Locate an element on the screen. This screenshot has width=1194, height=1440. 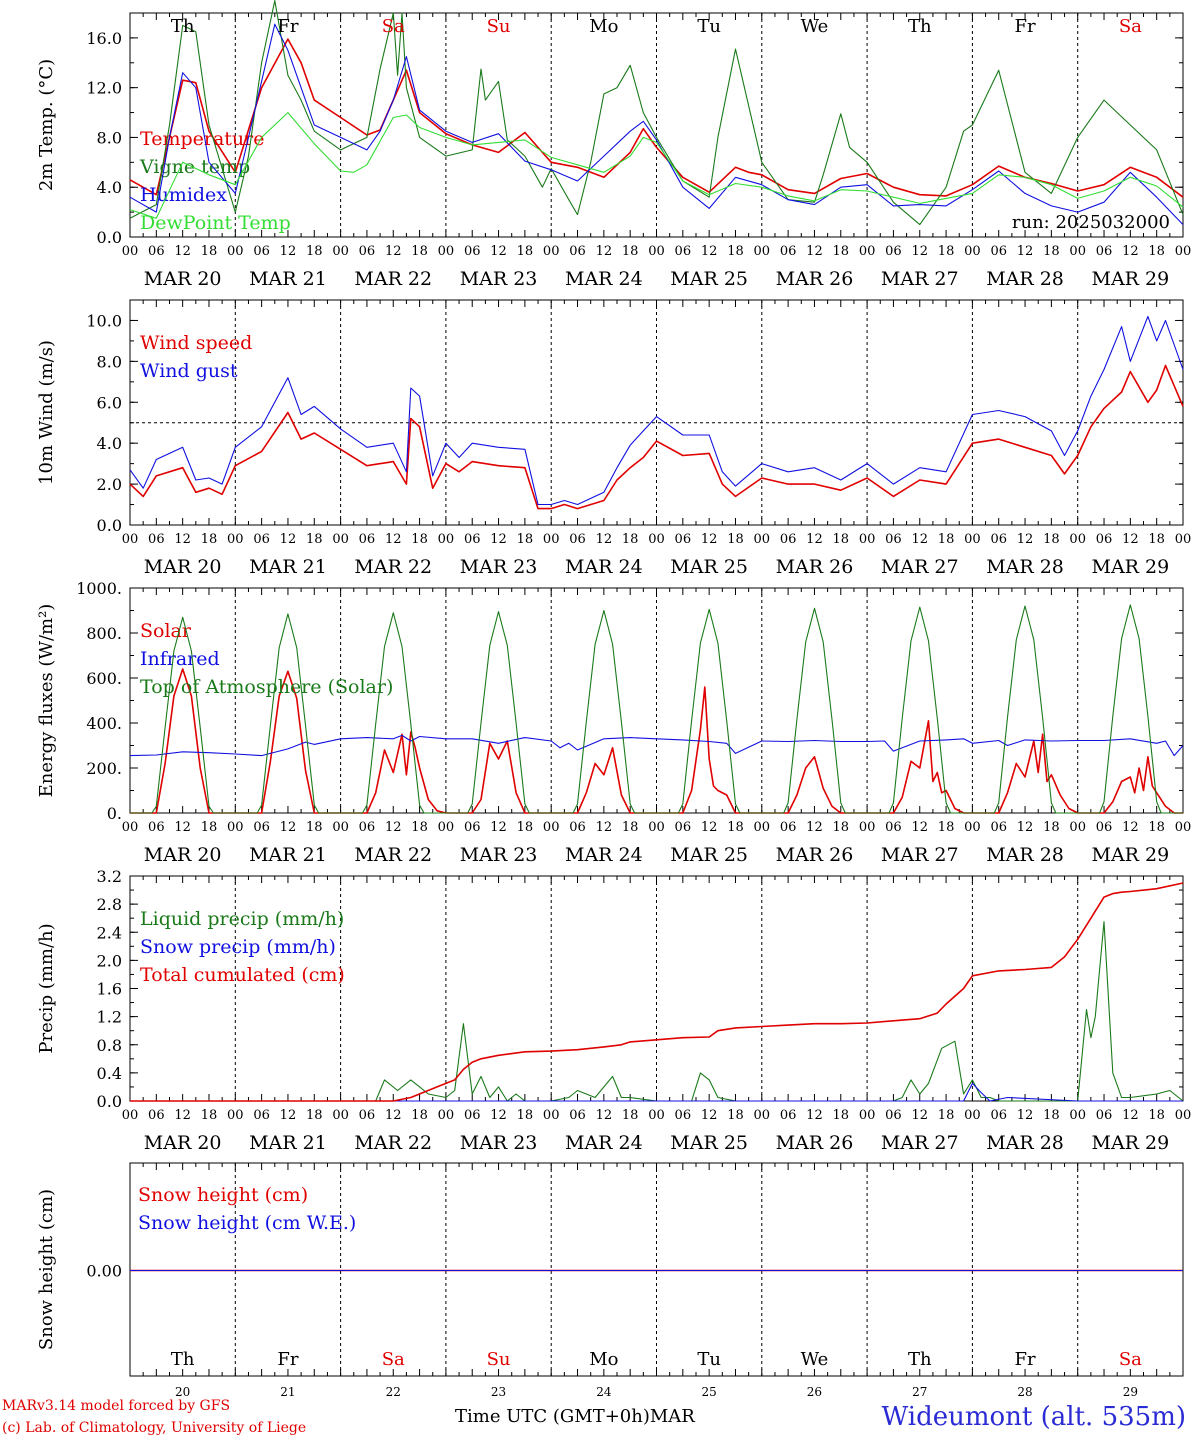
y-tick-label: 4.0 is located at coordinates (109, 187).